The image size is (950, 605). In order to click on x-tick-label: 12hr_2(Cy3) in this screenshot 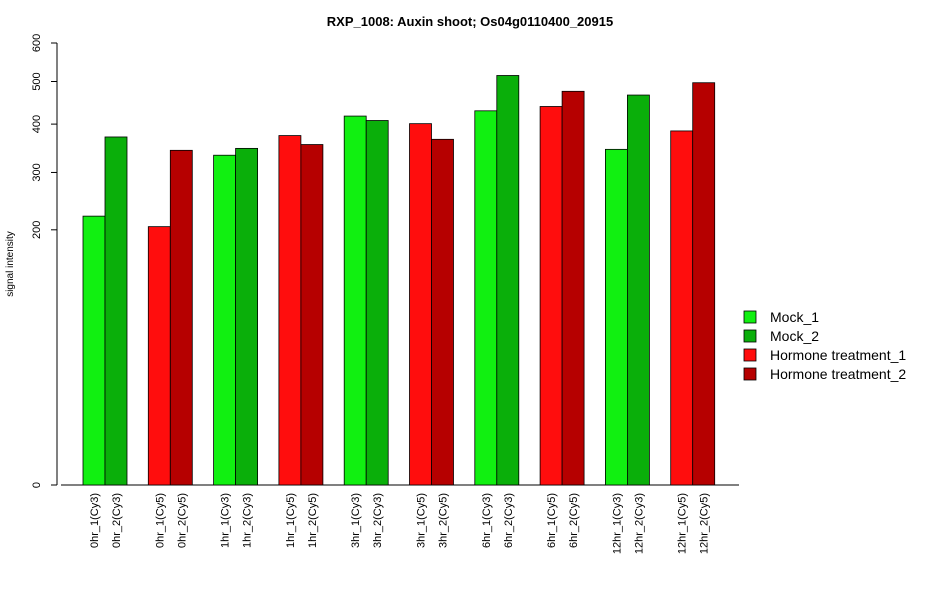, I will do `click(639, 523)`.